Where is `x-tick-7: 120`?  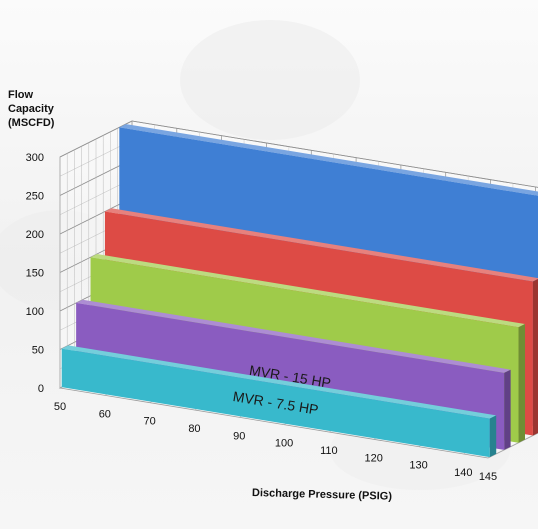 x-tick-7: 120 is located at coordinates (374, 458).